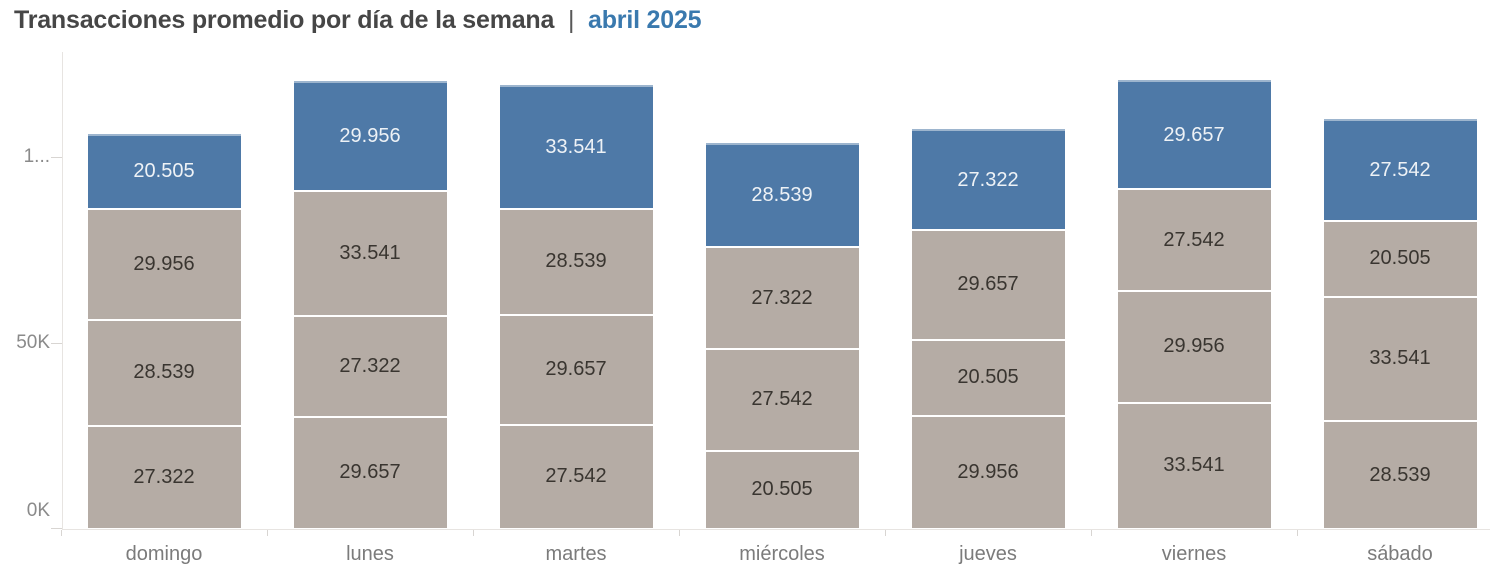 This screenshot has height=582, width=1490. What do you see at coordinates (164, 554) in the screenshot?
I see `x-axis-label: domingo` at bounding box center [164, 554].